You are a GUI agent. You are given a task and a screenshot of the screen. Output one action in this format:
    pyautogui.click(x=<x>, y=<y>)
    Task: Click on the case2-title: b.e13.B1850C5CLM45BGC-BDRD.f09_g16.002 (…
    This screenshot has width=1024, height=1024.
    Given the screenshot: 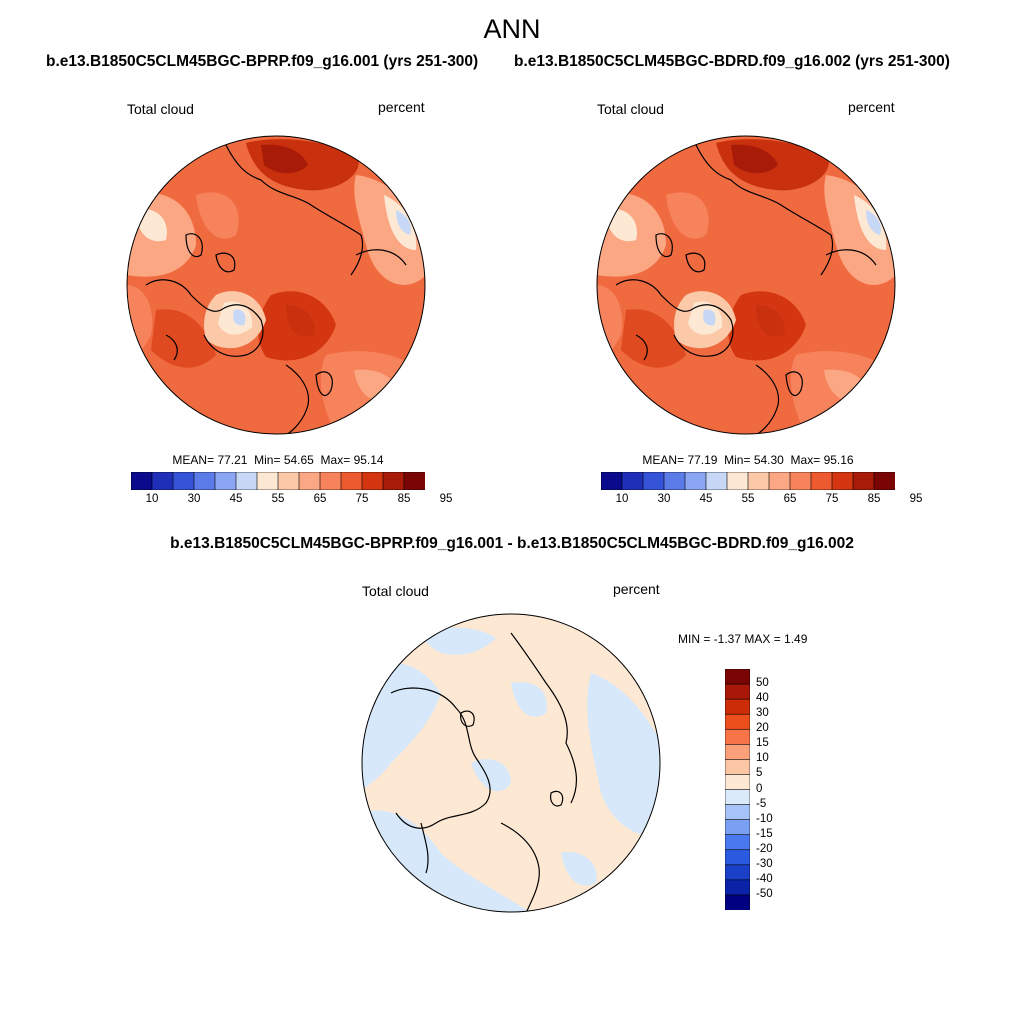 What is the action you would take?
    pyautogui.click(x=732, y=61)
    